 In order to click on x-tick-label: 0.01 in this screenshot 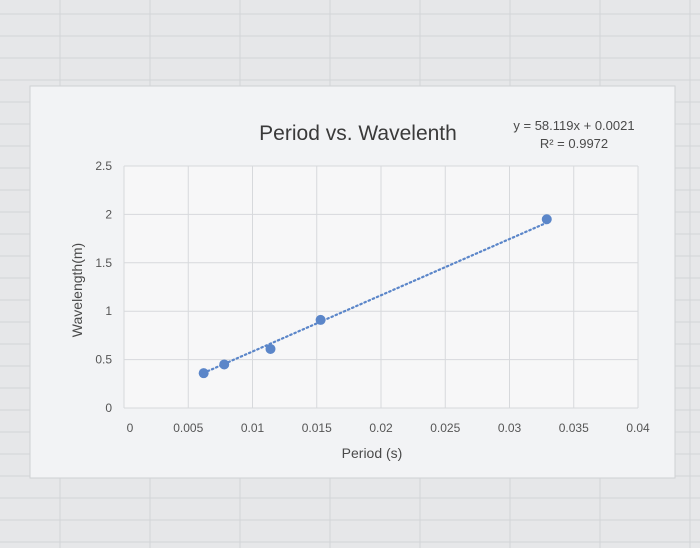, I will do `click(253, 428)`.